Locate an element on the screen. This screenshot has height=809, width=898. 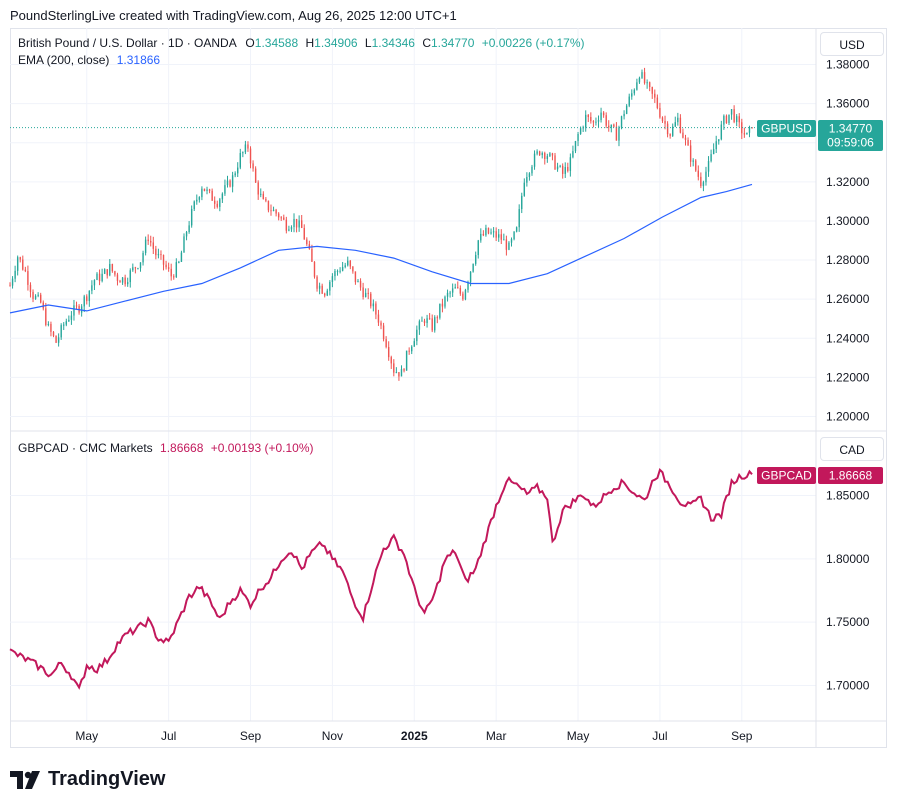
gbpusd-title: British Pound / U.S. Dollar · 1D · OANDA is located at coordinates (127, 43).